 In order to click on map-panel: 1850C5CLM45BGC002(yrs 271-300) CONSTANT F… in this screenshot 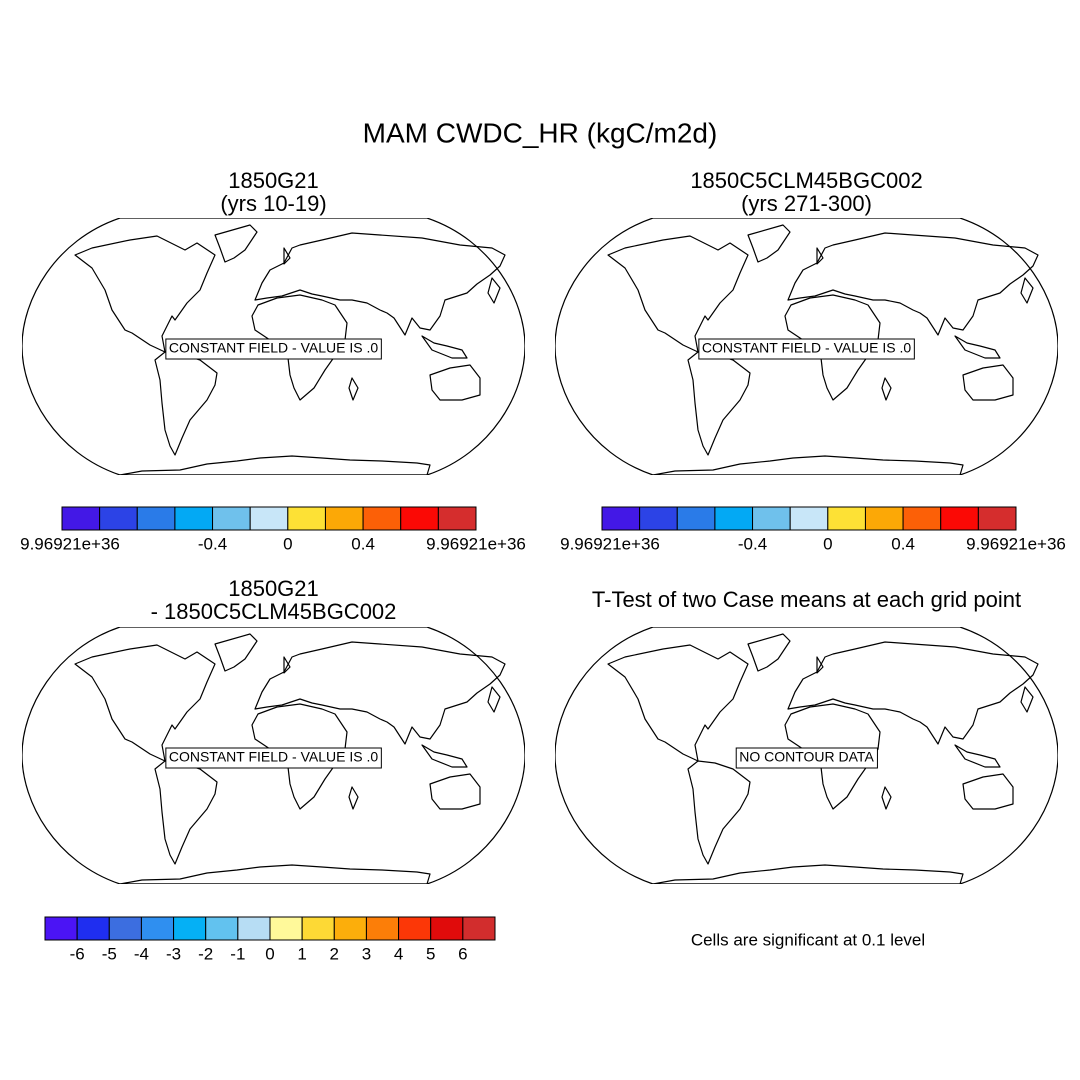, I will do `click(806, 321)`.